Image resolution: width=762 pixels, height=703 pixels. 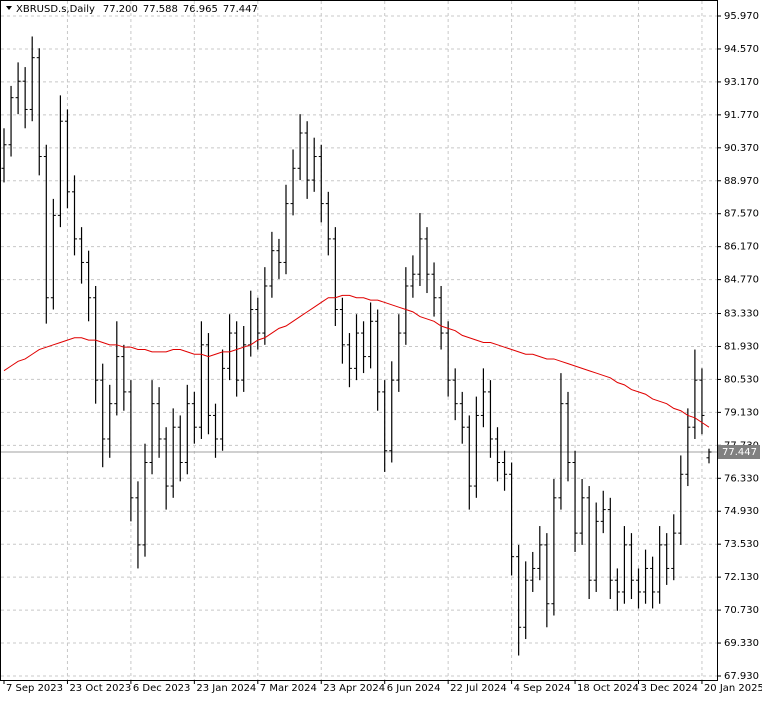 I want to click on title-marker, so click(x=9, y=8).